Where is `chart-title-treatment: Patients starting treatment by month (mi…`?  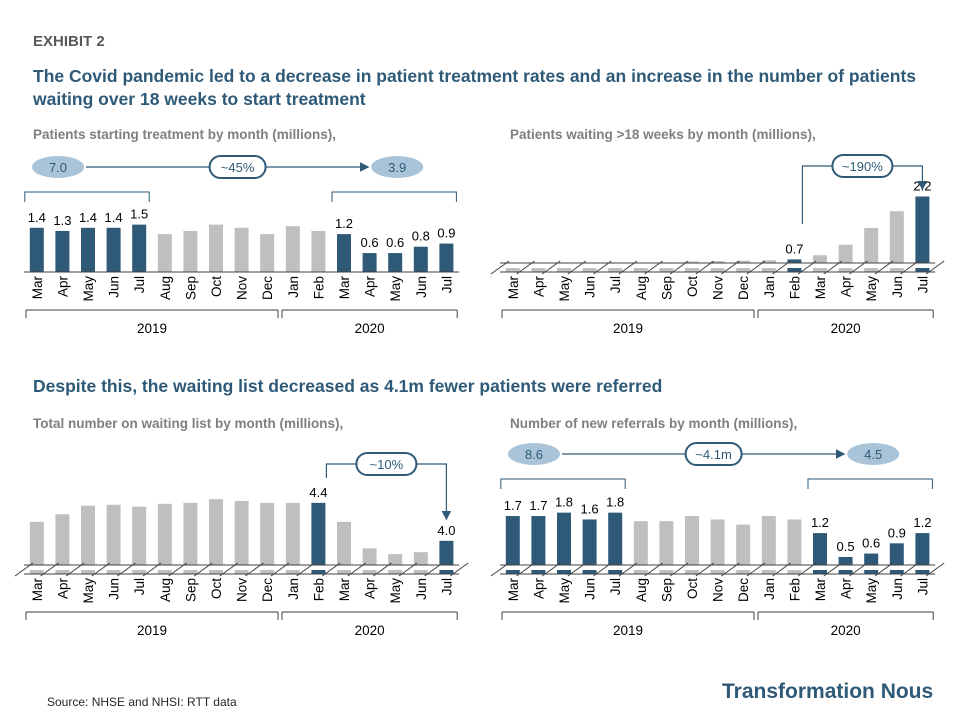 chart-title-treatment: Patients starting treatment by month (mi… is located at coordinates (185, 134).